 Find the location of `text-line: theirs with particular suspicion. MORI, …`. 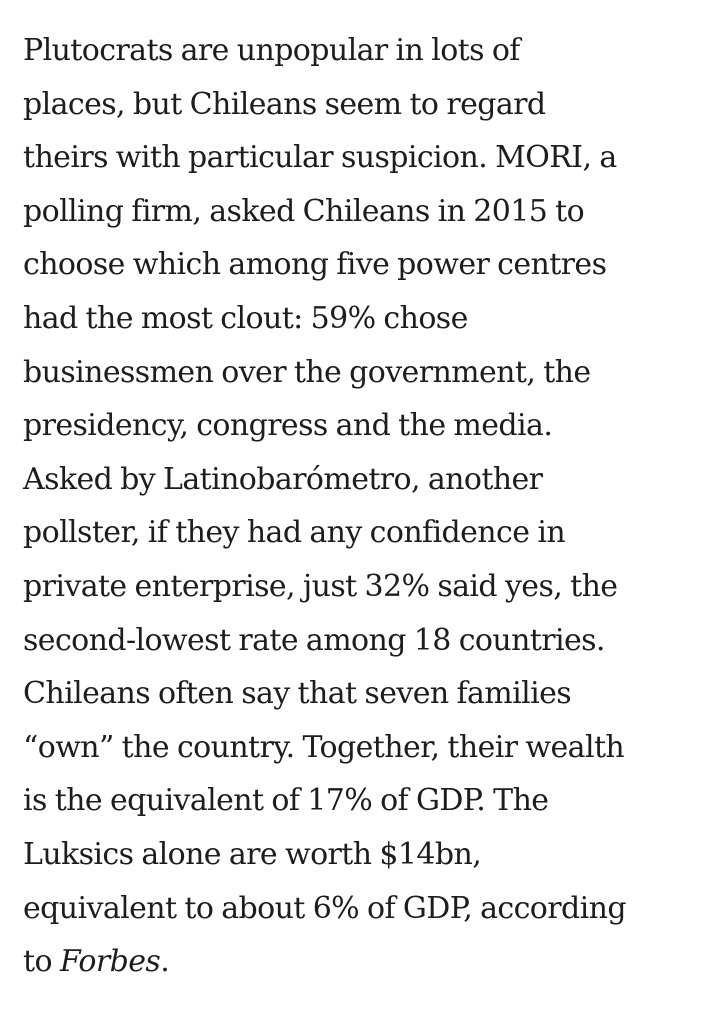

text-line: theirs with particular suspicion. MORI, … is located at coordinates (320, 158).